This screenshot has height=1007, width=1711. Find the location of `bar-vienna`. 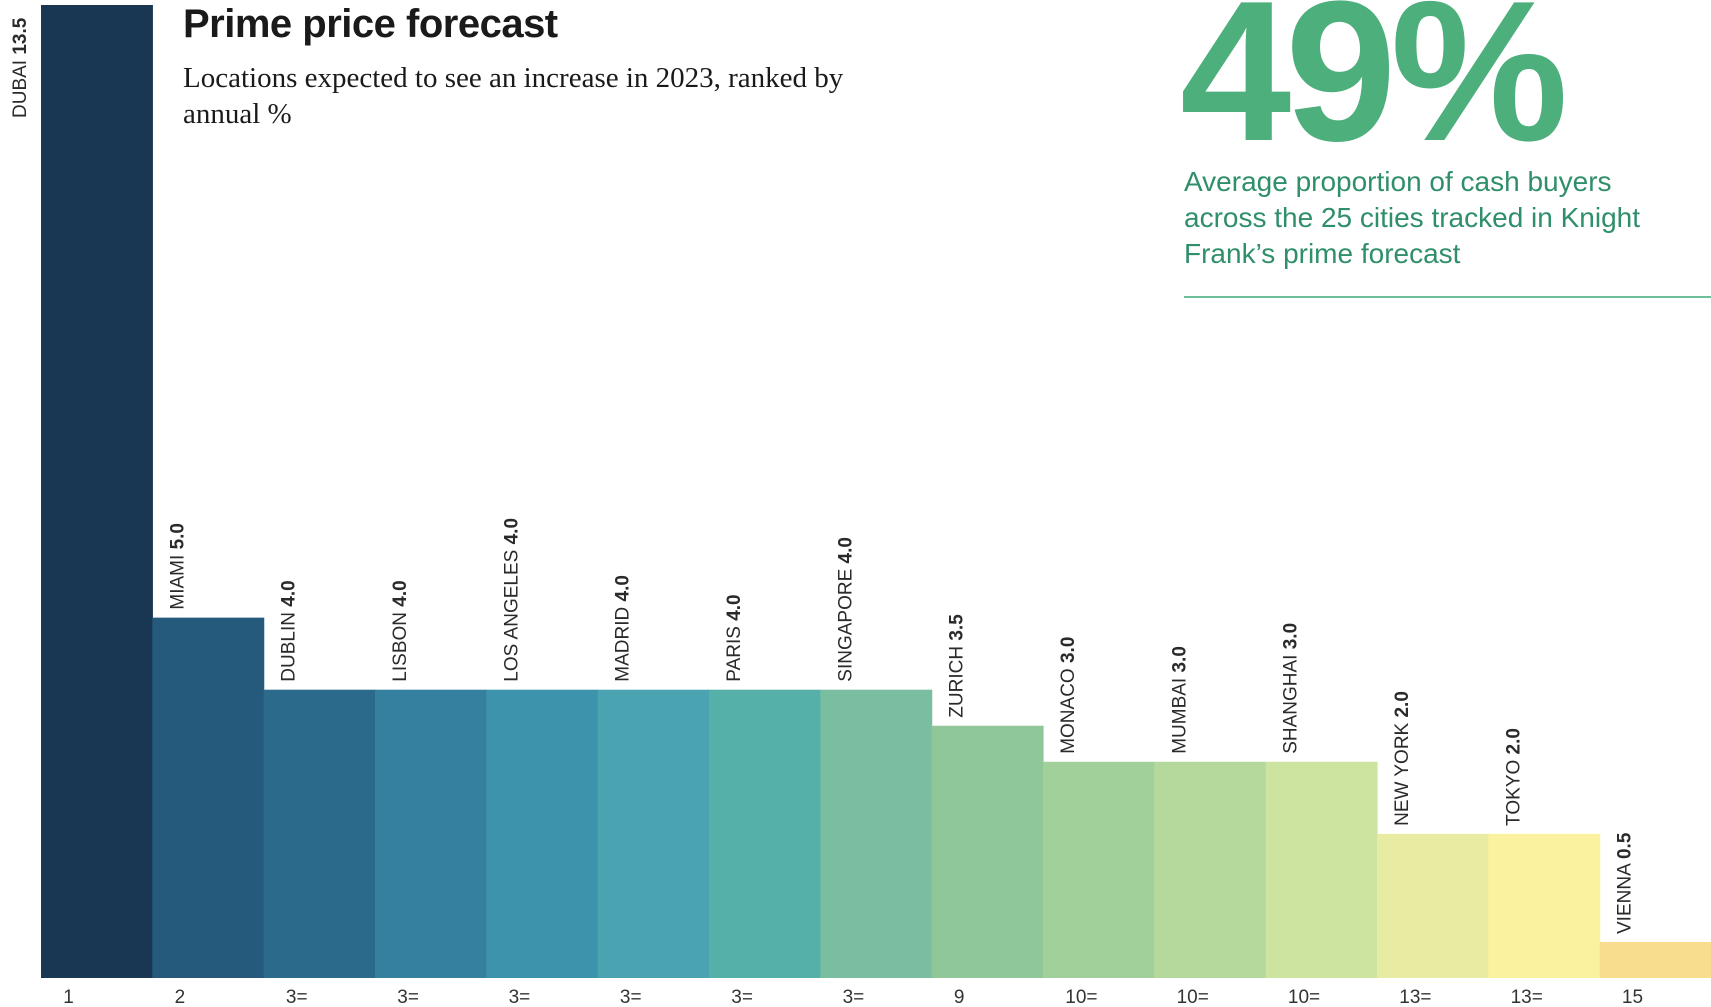

bar-vienna is located at coordinates (1655, 959).